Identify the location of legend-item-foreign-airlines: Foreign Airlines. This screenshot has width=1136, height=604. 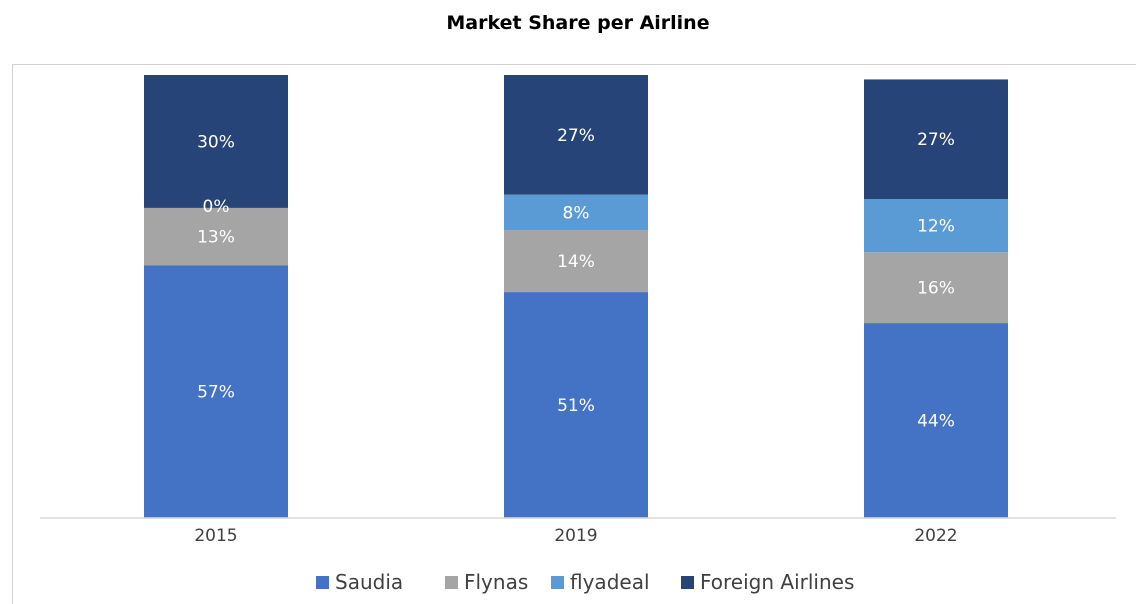
(767, 582).